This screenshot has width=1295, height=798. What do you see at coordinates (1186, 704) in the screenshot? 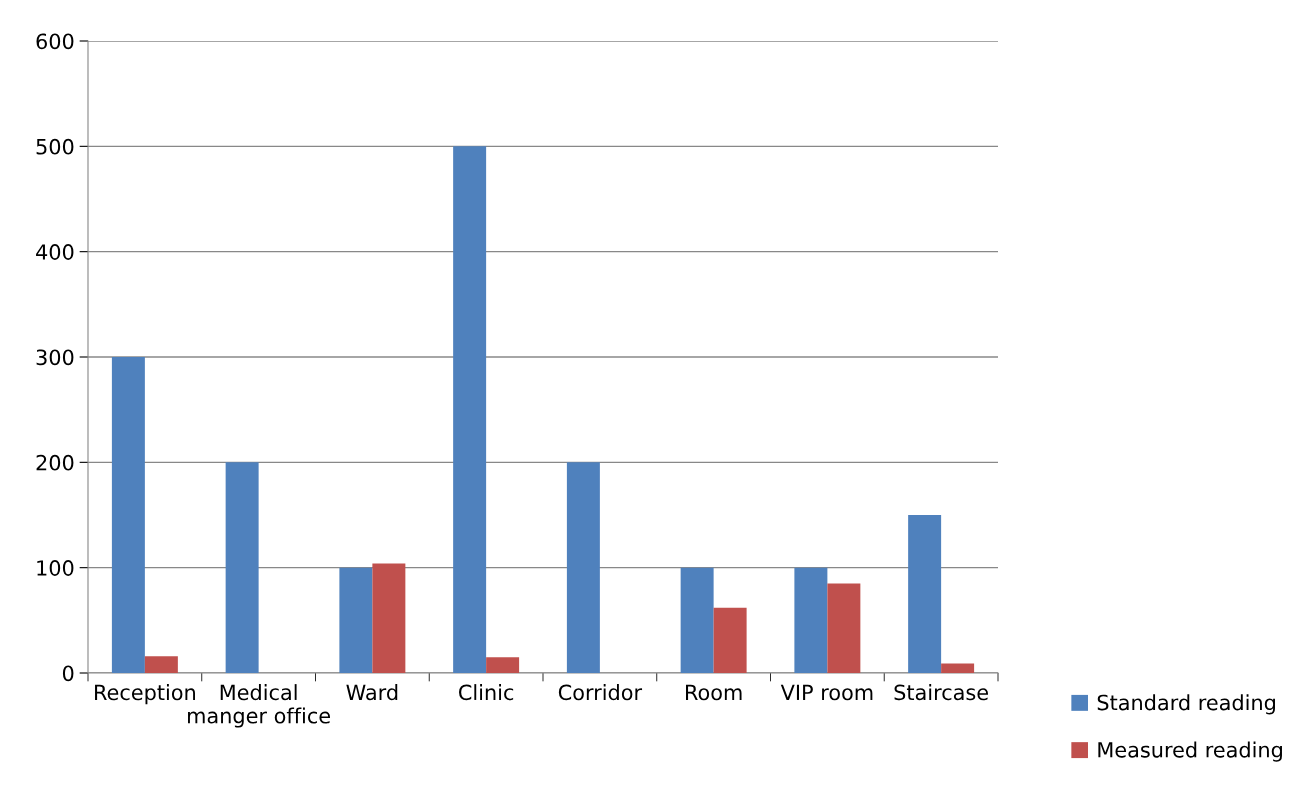
I see `legend-label: Standard reading` at bounding box center [1186, 704].